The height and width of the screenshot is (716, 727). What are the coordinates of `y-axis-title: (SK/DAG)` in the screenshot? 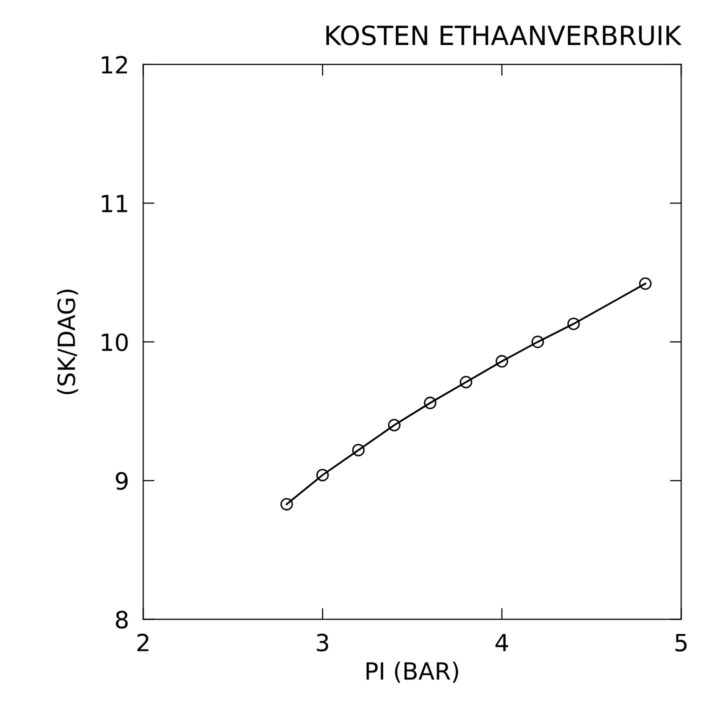 It's located at (67, 342).